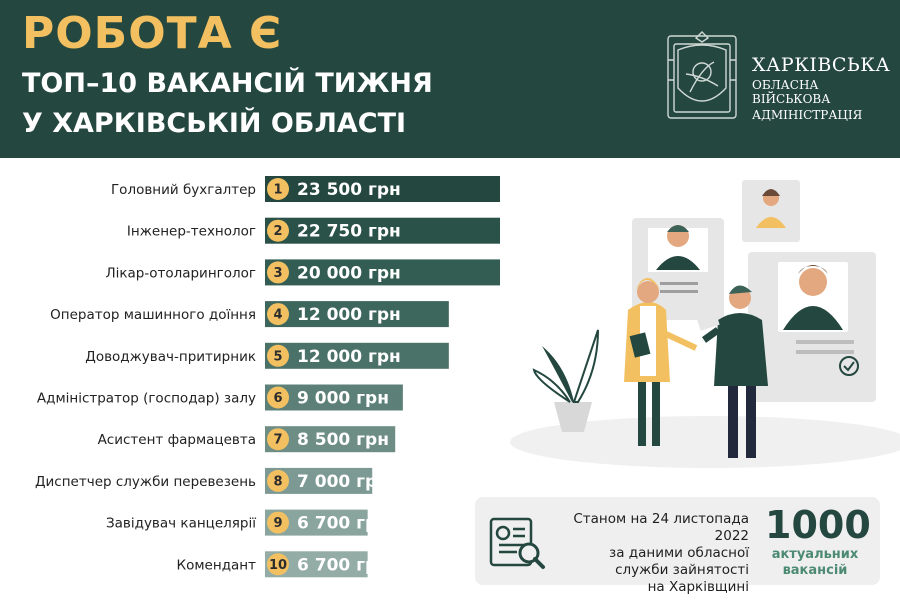 Image resolution: width=900 pixels, height=600 pixels. Describe the element at coordinates (349, 273) in the screenshot. I see `salary-label: 20 000 грн` at that location.